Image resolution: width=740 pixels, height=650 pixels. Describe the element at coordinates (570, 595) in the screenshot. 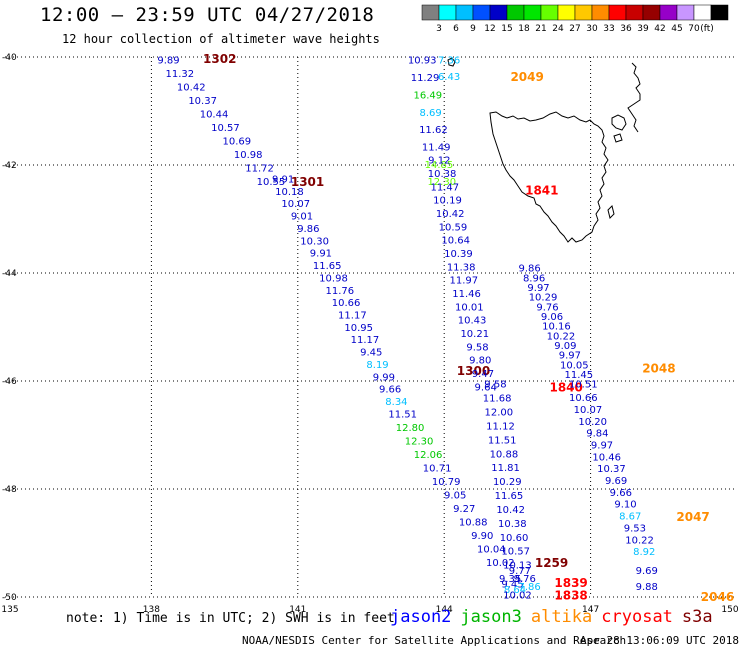

I see `track-time-label: 1838` at that location.